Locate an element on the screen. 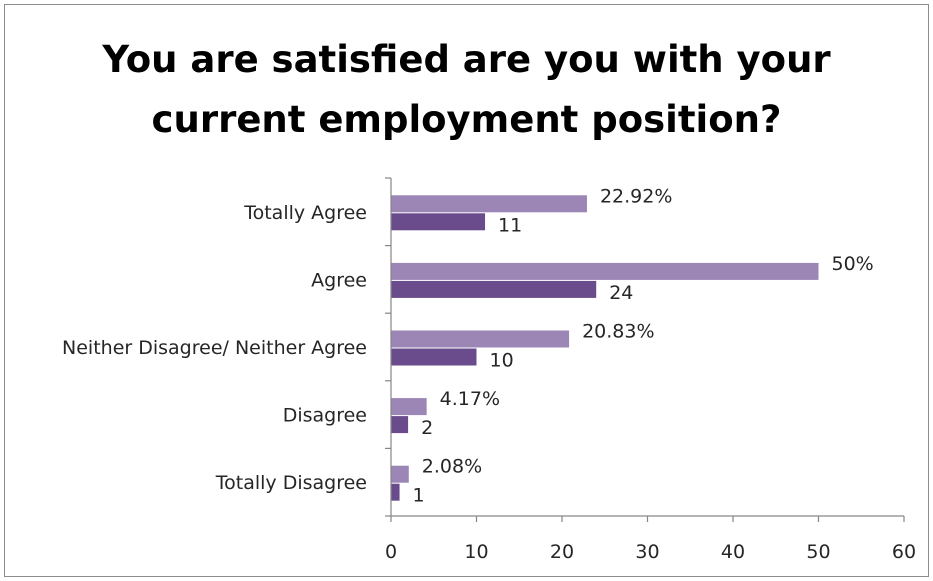  category-label: Neither Disagree/ Neither Agree is located at coordinates (214, 348).